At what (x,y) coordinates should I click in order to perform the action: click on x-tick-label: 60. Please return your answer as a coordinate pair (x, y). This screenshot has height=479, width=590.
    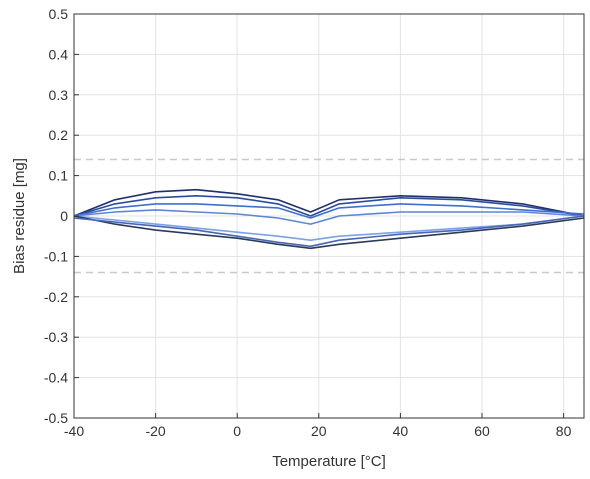
    Looking at the image, I should click on (482, 431).